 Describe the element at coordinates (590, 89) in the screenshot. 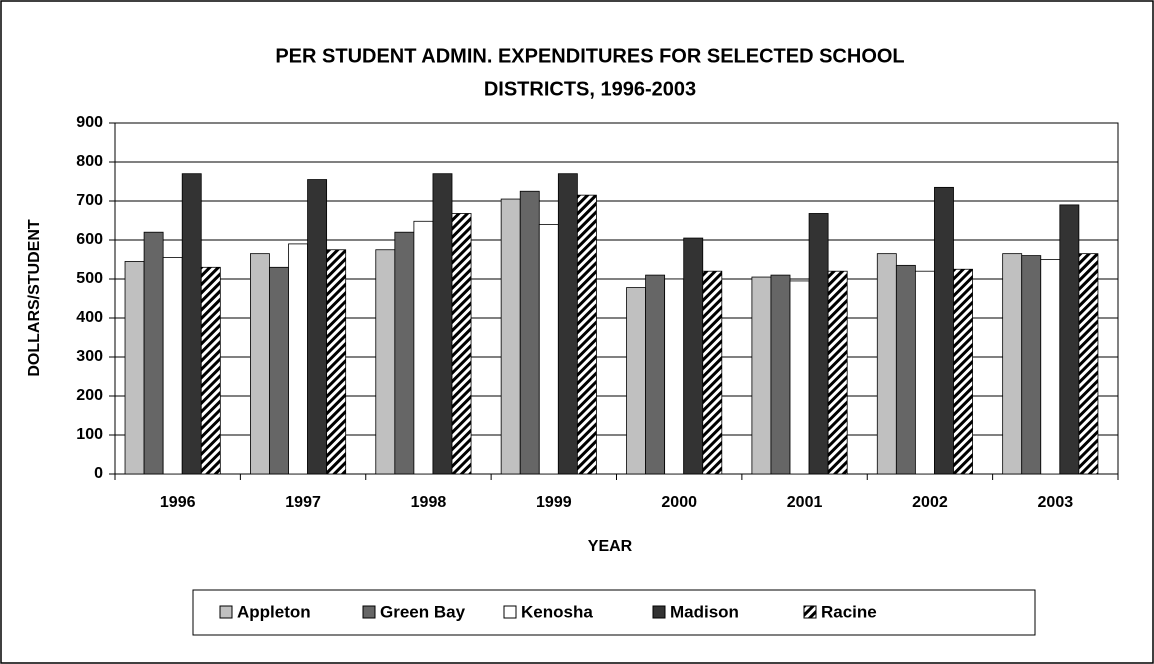

I see `chart-title: DISTRICTS, 1996-2003` at that location.